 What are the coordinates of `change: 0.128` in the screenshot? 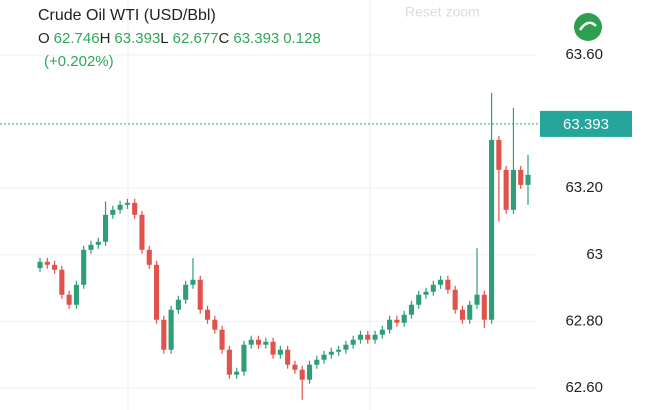 It's located at (302, 38).